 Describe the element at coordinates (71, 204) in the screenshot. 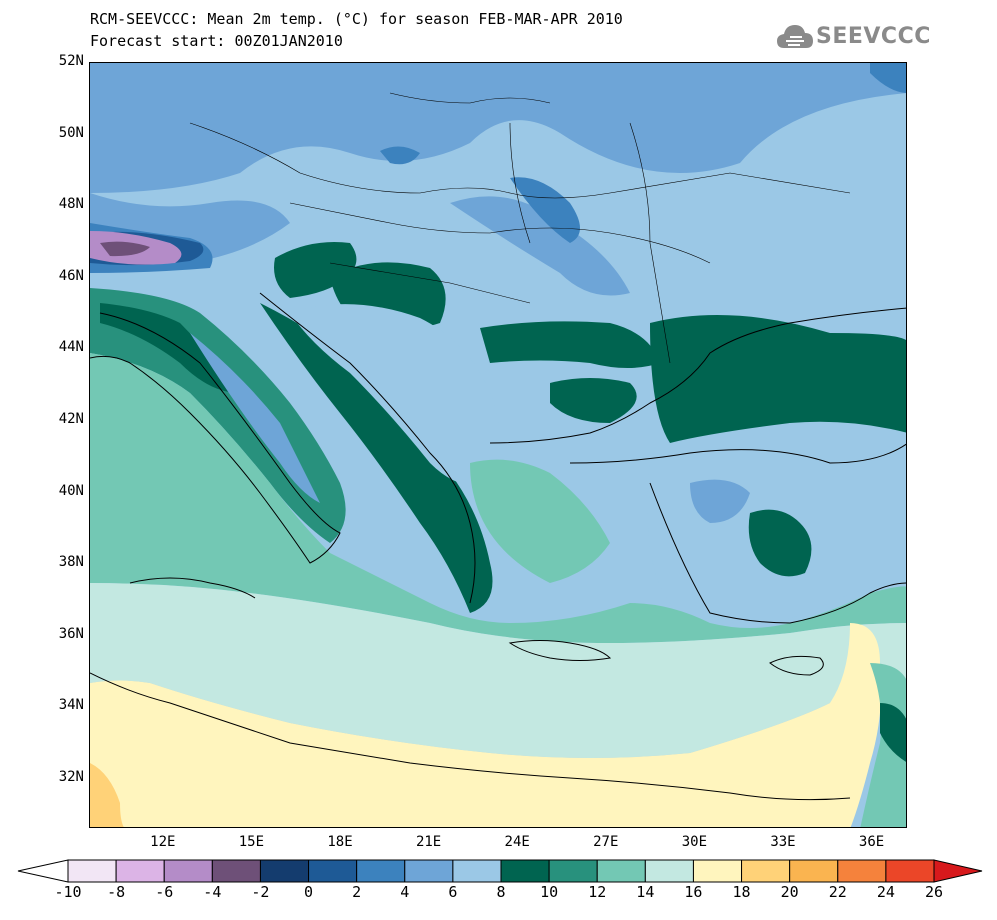

I see `lat-label: 48N` at that location.